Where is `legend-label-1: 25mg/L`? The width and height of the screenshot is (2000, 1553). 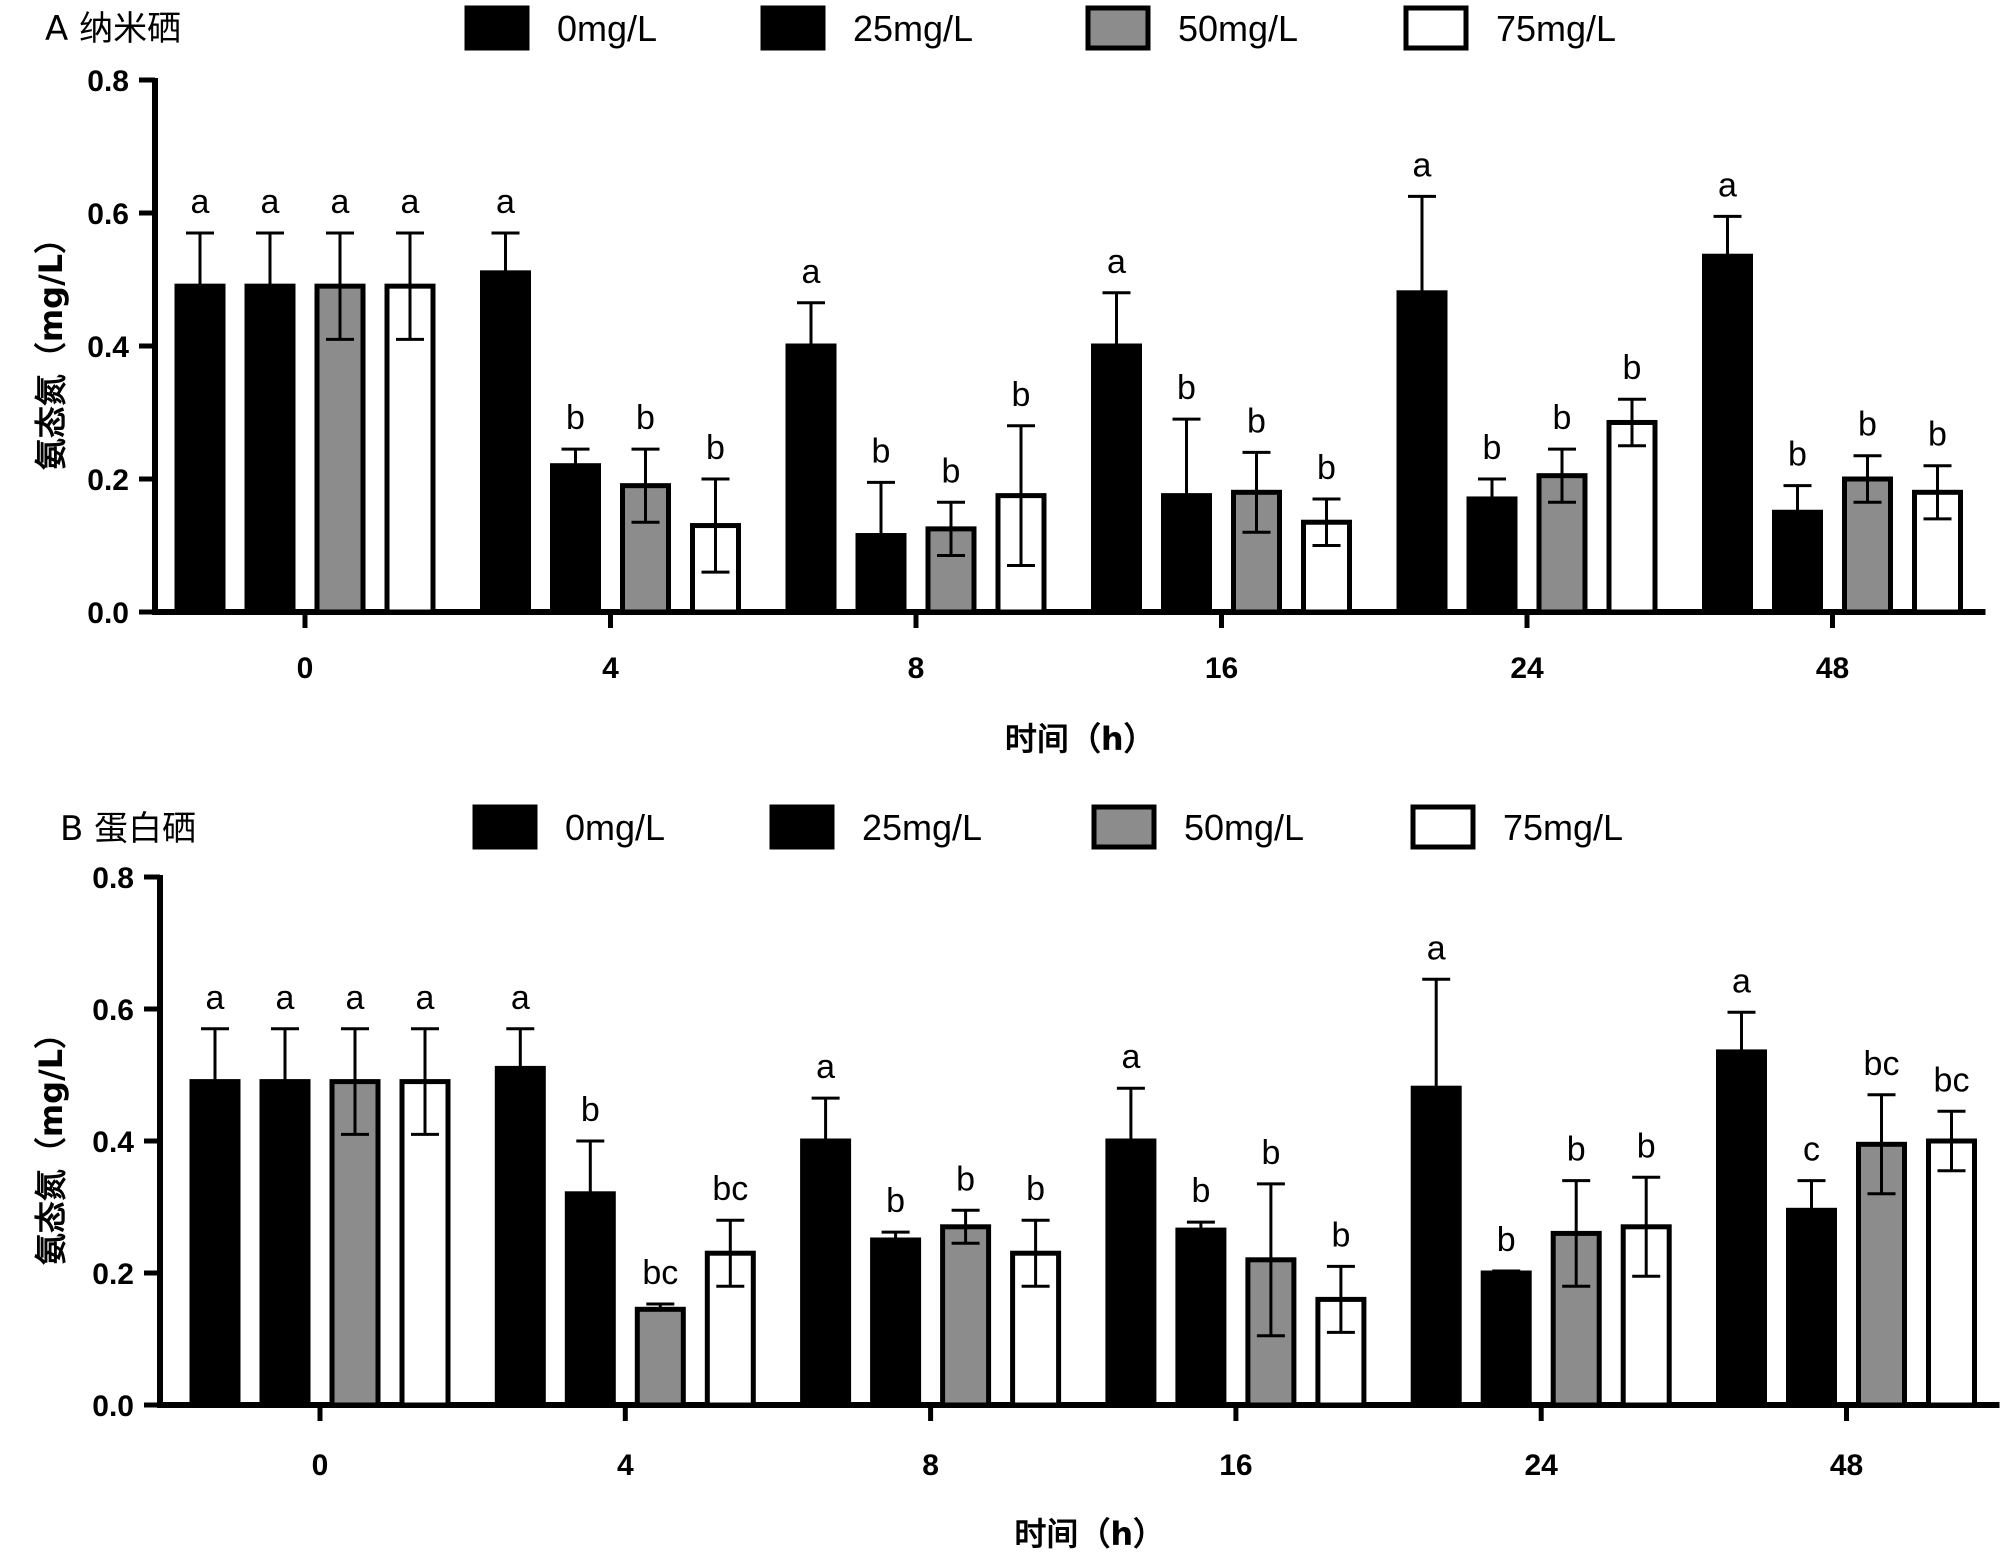
legend-label-1: 25mg/L is located at coordinates (922, 827).